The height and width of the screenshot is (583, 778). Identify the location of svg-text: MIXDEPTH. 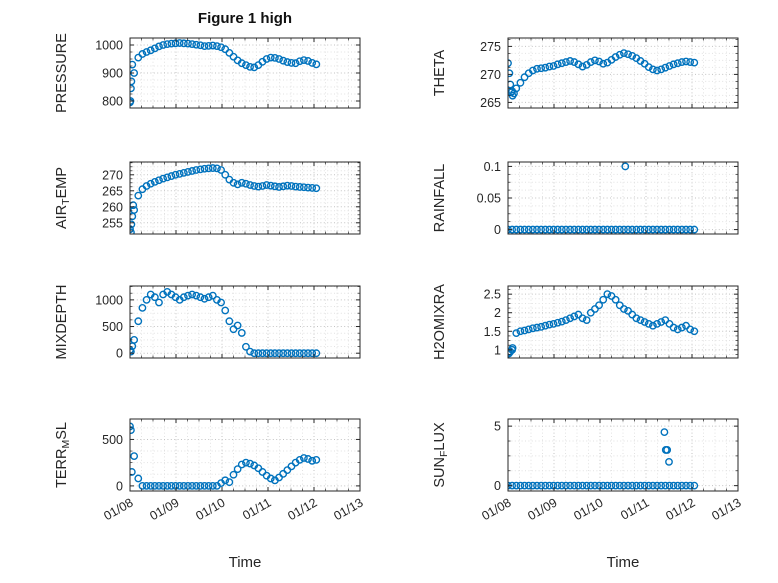
(62, 322).